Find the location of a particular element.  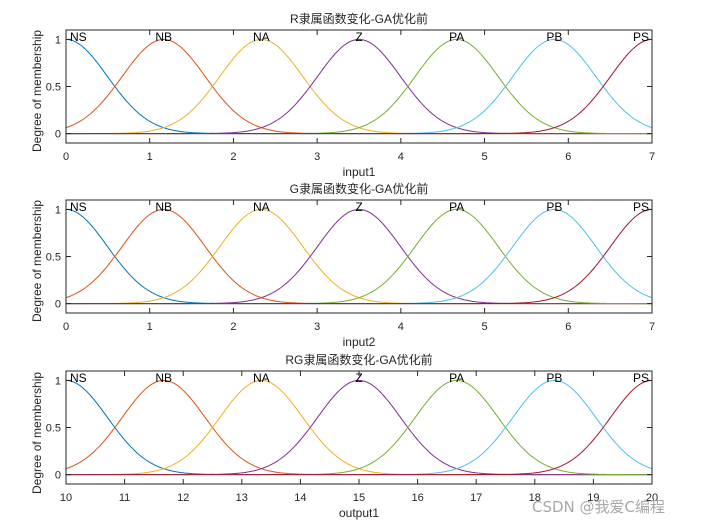

x-tick-label: 13 is located at coordinates (242, 498).